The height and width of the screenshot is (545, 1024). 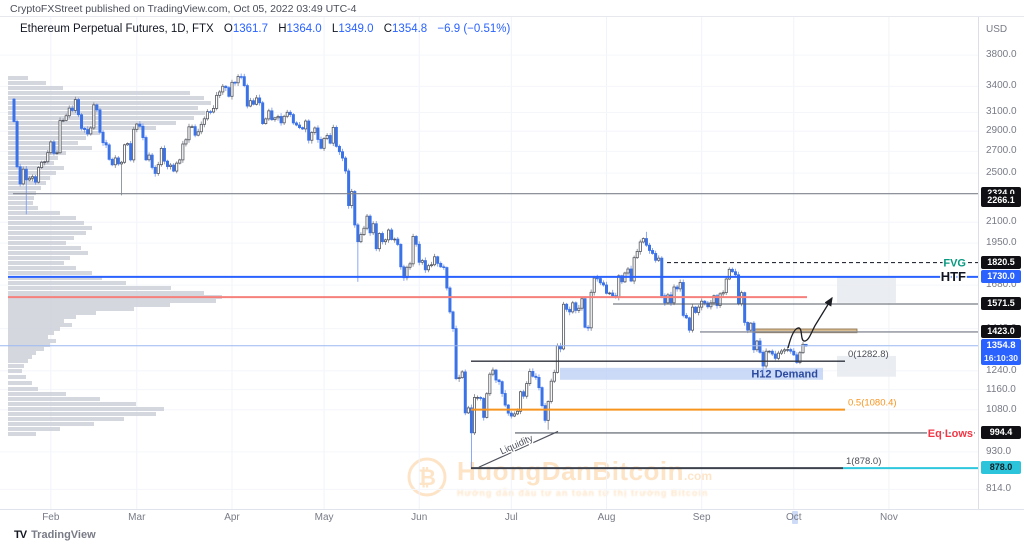 I want to click on month-label-oct: Oct, so click(x=793, y=517).